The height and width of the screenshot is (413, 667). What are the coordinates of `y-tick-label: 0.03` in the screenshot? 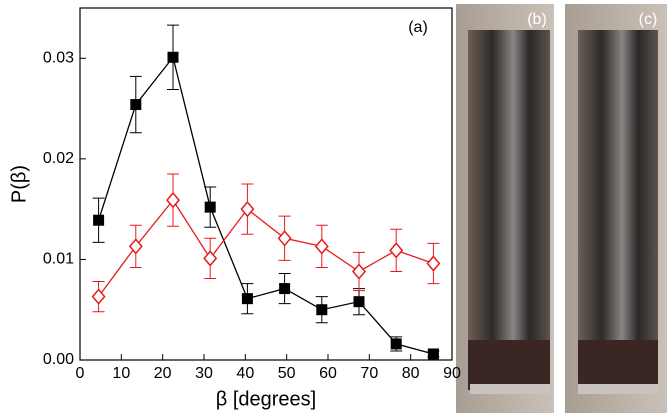 It's located at (58, 58).